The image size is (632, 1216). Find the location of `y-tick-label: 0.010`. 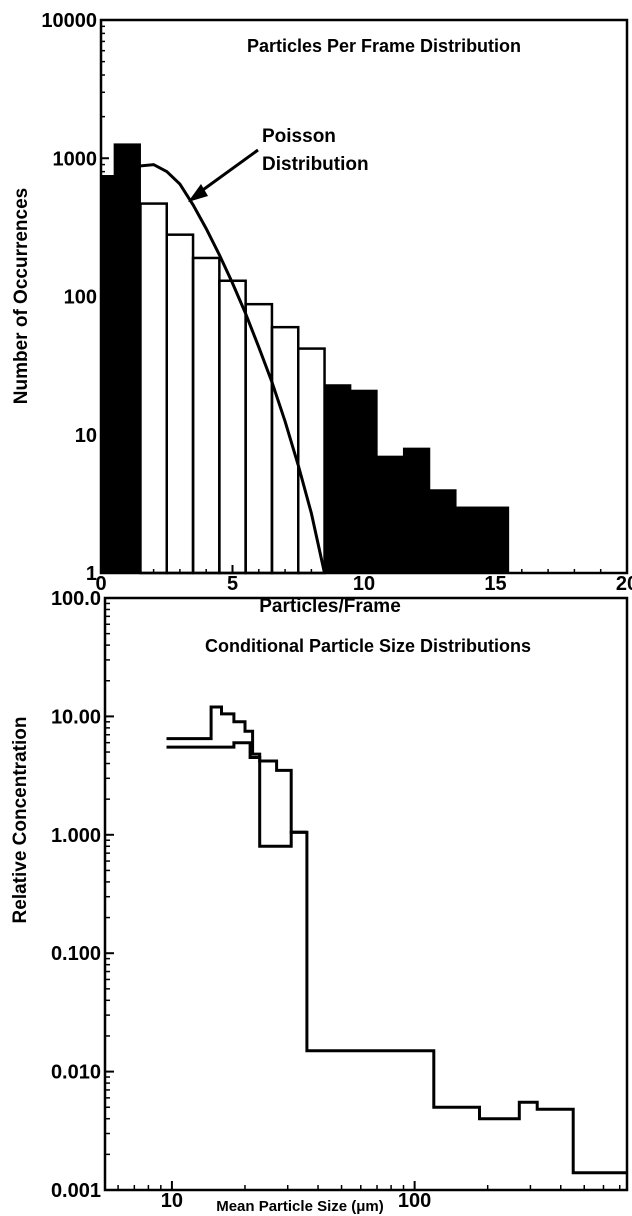

y-tick-label: 0.010 is located at coordinates (76, 1073).